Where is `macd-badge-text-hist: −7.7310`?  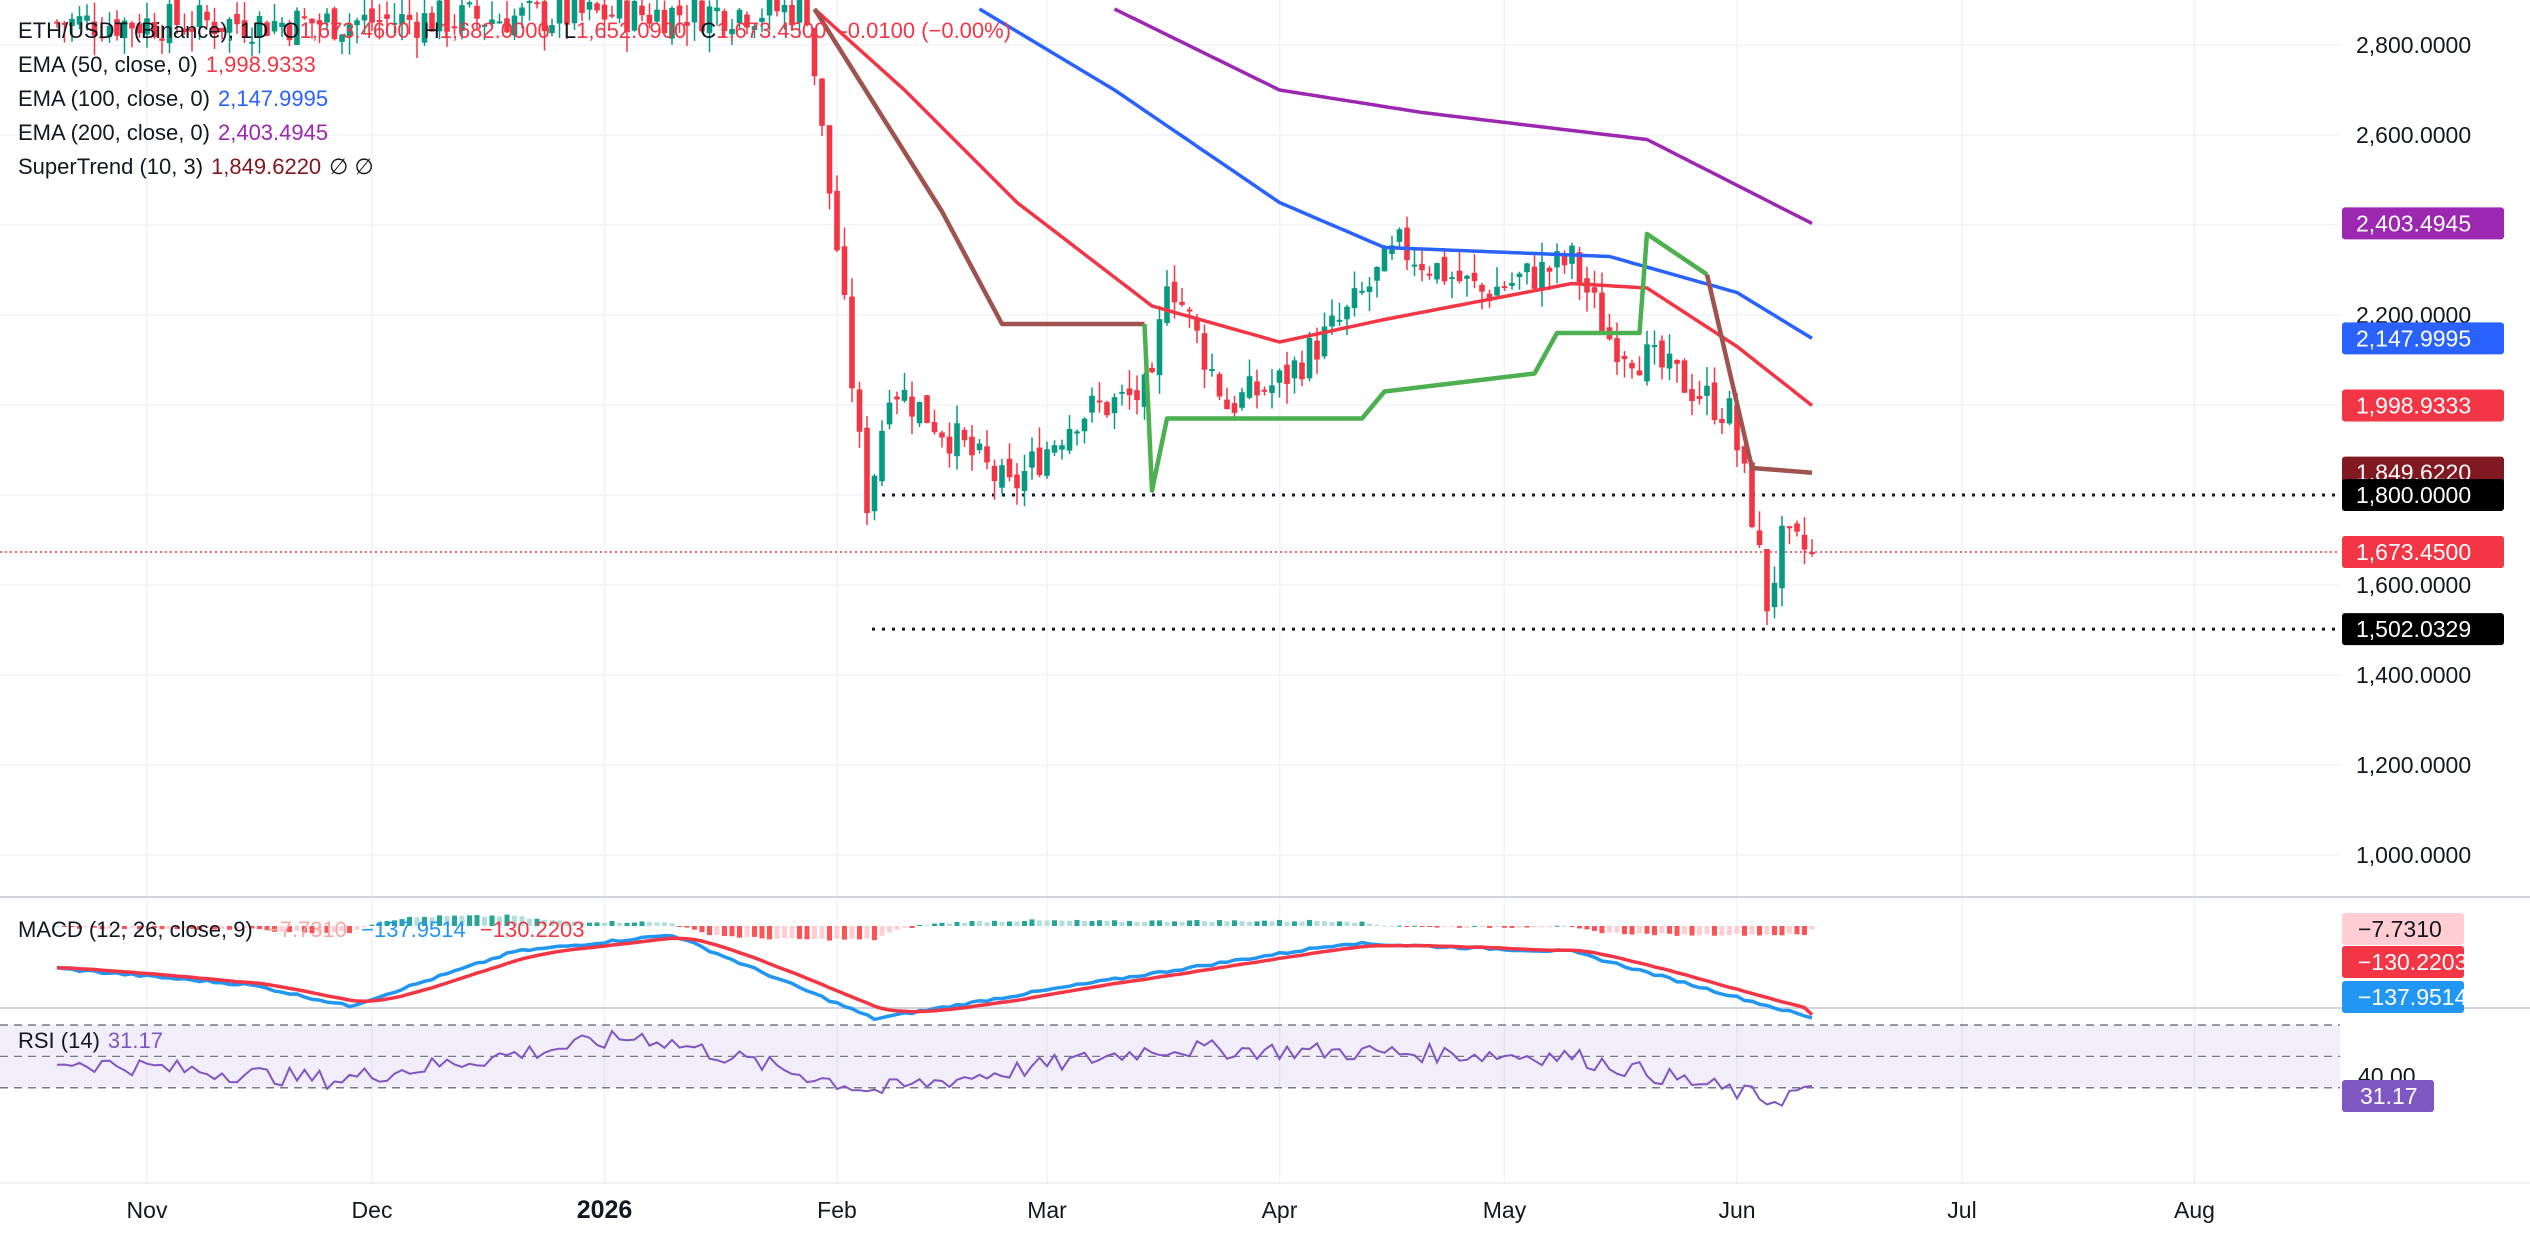
macd-badge-text-hist: −7.7310 is located at coordinates (2400, 929).